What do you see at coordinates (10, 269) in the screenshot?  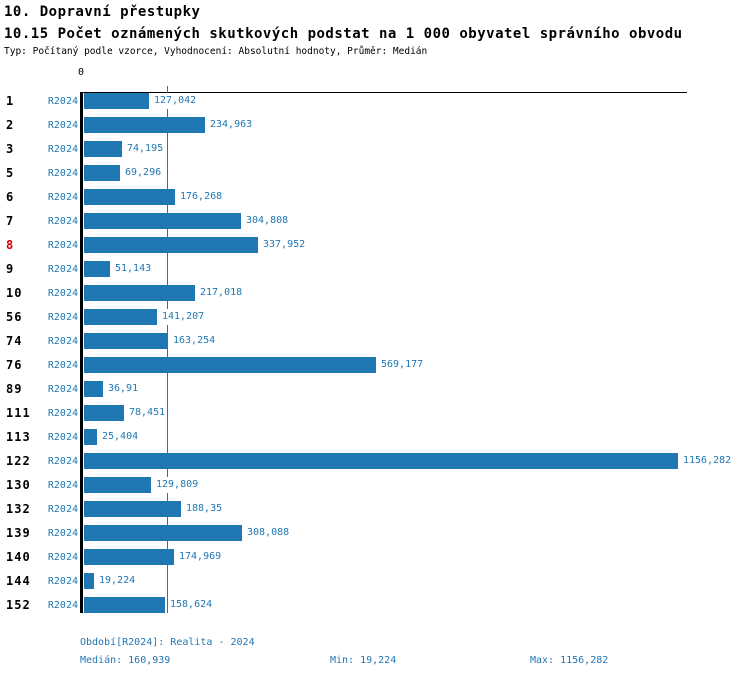 I see `category-label: 9` at bounding box center [10, 269].